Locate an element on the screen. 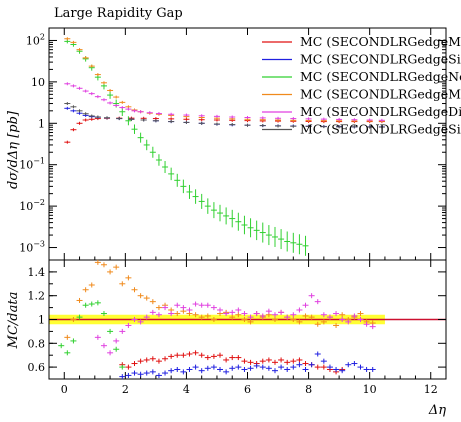 The image size is (461, 422). ratio-xlabel: Δη is located at coordinates (437, 410).